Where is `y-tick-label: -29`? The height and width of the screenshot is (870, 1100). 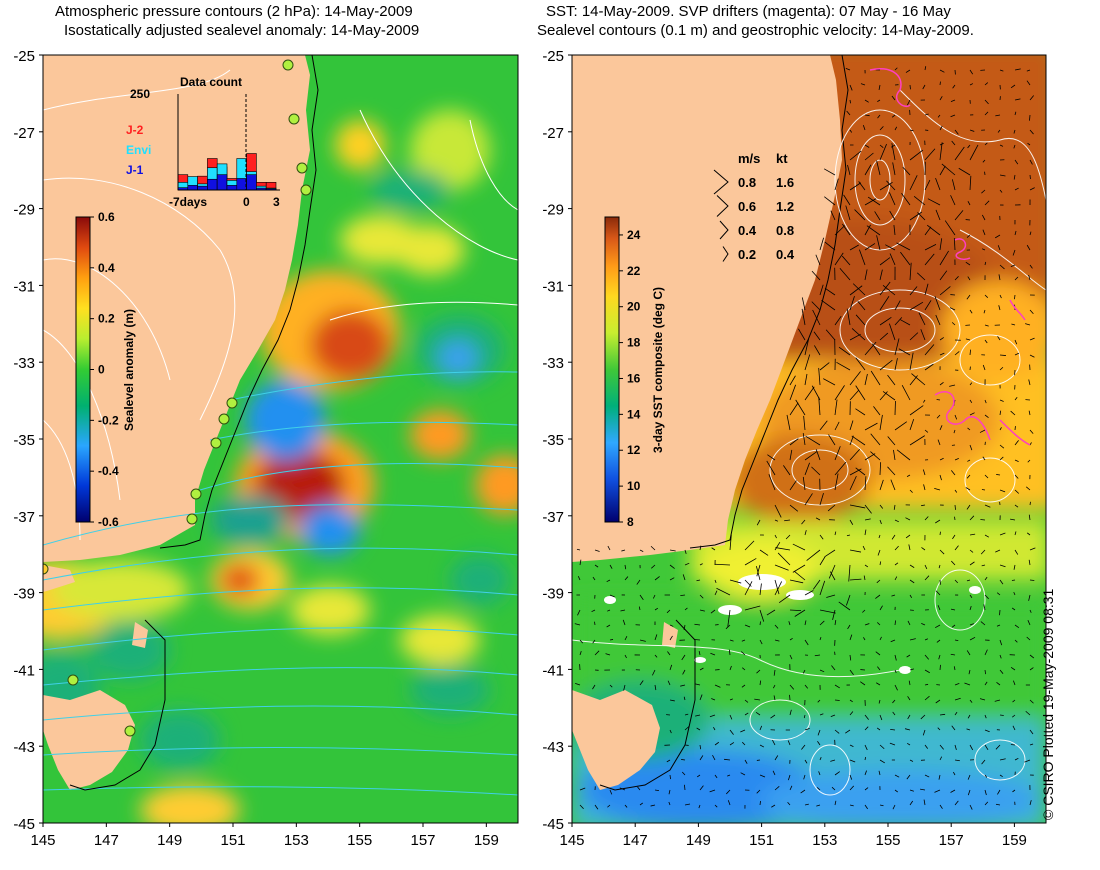 y-tick-label: -29 is located at coordinates (24, 210).